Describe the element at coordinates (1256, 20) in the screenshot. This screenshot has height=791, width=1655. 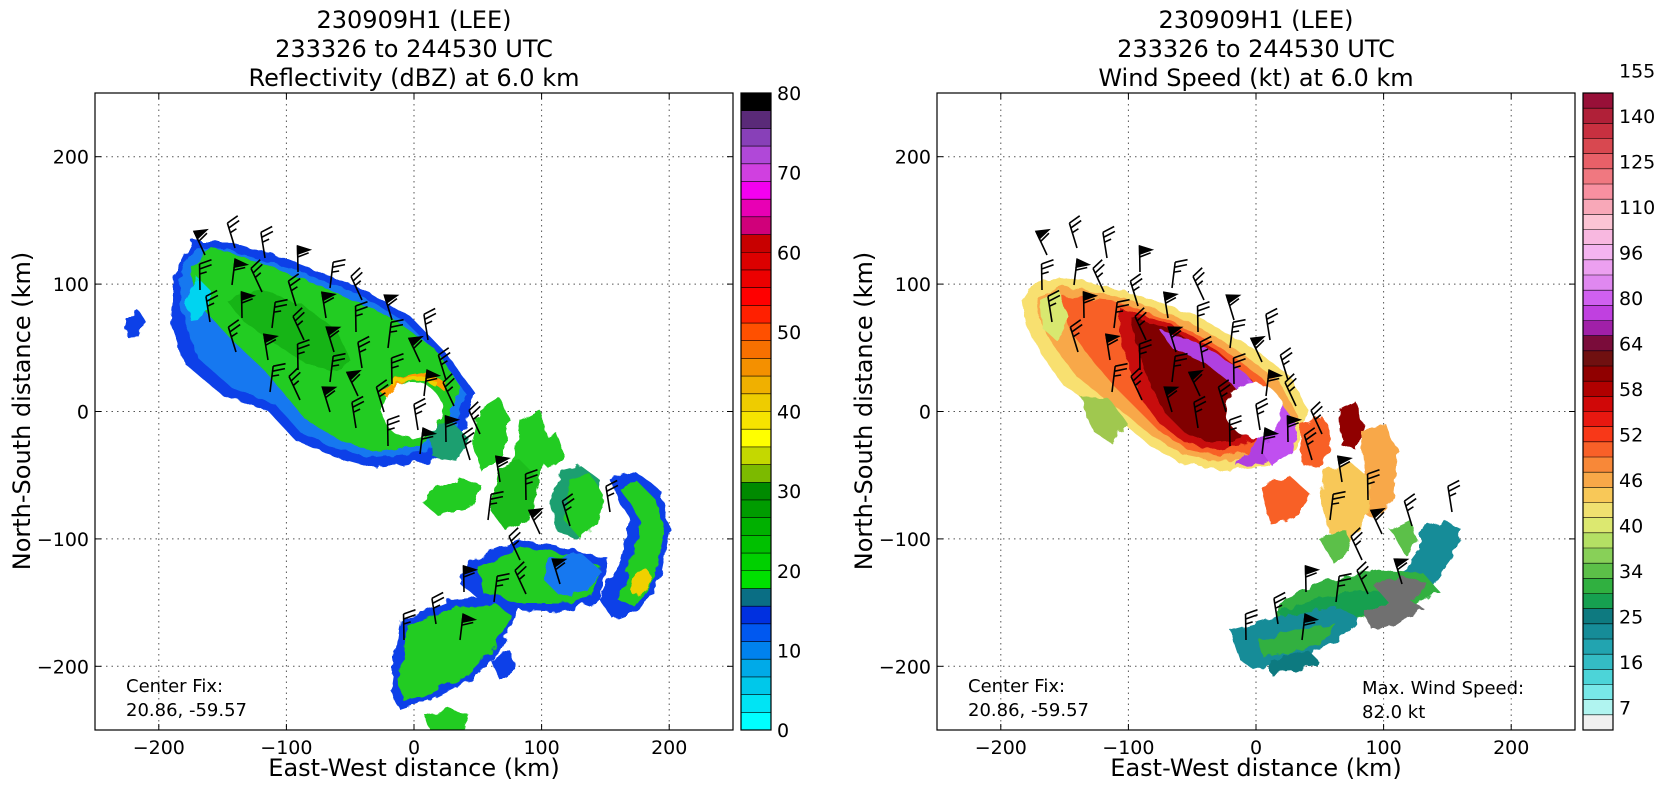
I see `wind-title-line-1: 230909H1 (LEE)` at that location.